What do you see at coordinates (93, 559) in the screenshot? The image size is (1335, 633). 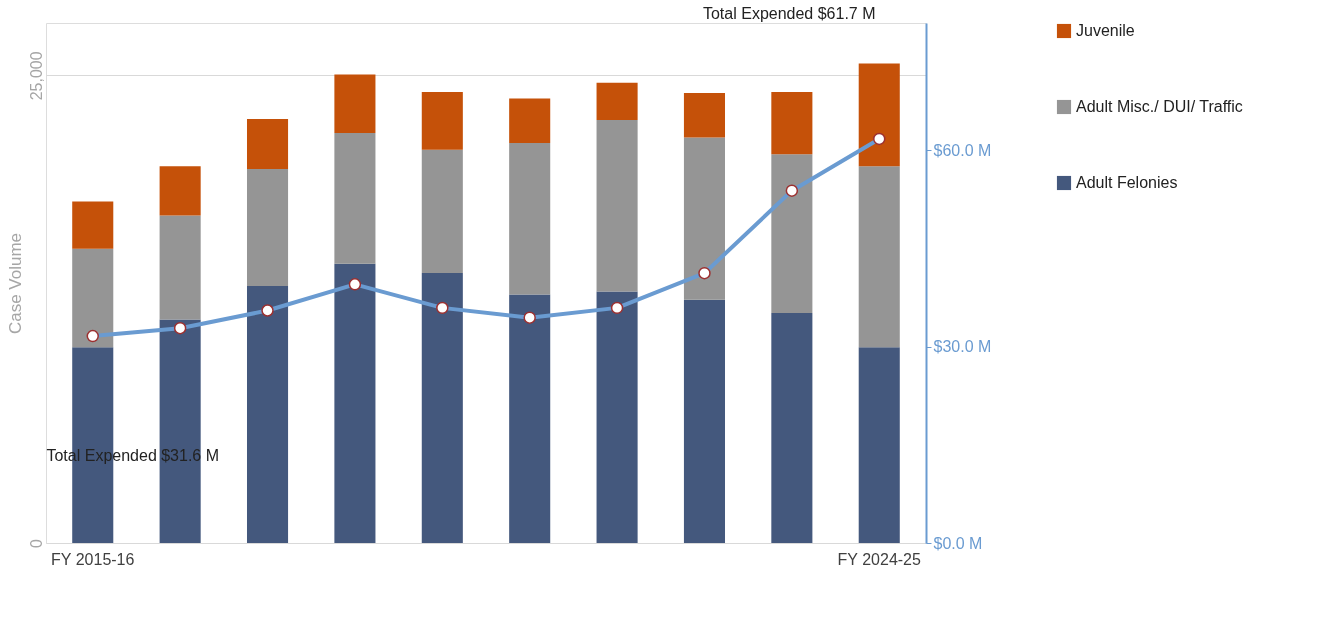 I see `x-tick-label: FY 2015-16` at bounding box center [93, 559].